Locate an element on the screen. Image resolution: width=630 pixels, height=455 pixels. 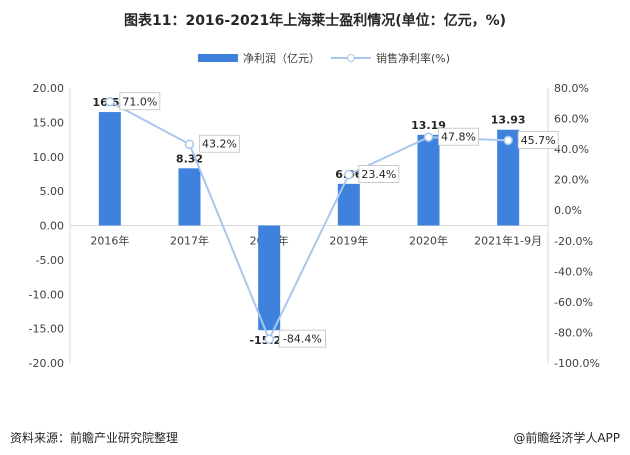
x-axis-tick-label: 2019年 is located at coordinates (348, 241).